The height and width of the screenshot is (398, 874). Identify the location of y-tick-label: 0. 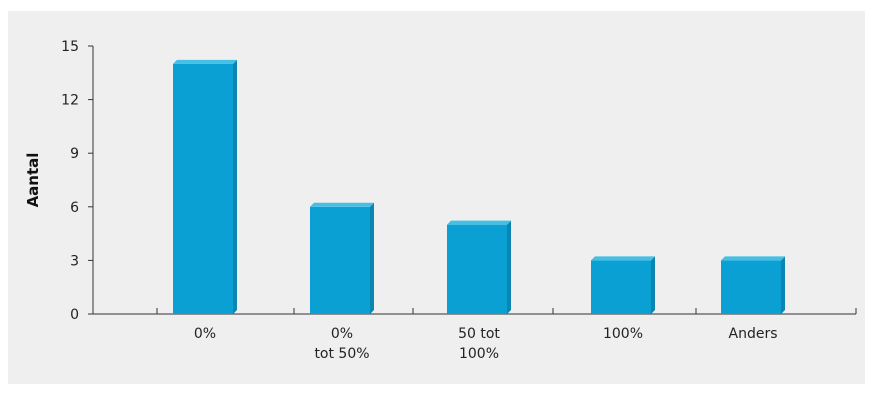
(74, 315).